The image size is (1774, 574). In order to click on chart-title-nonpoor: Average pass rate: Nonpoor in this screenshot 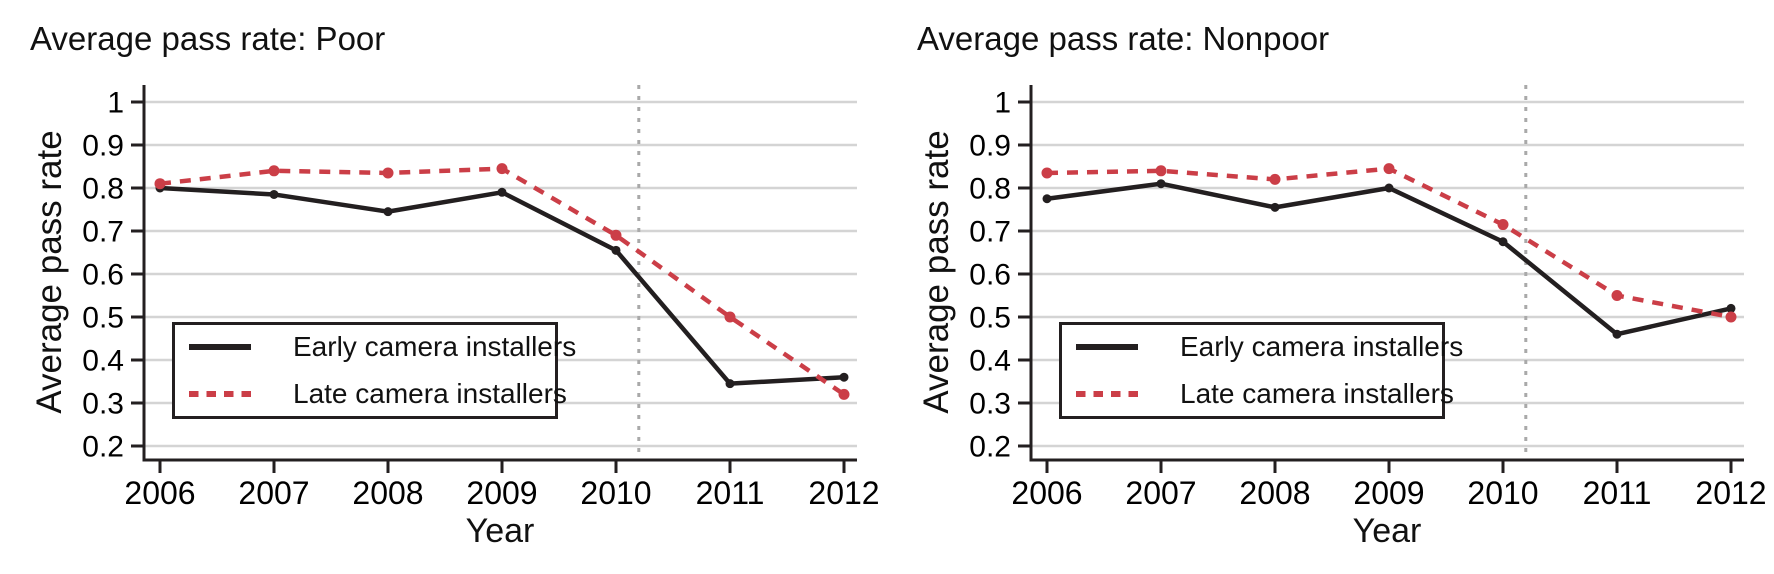, I will do `click(1123, 38)`.